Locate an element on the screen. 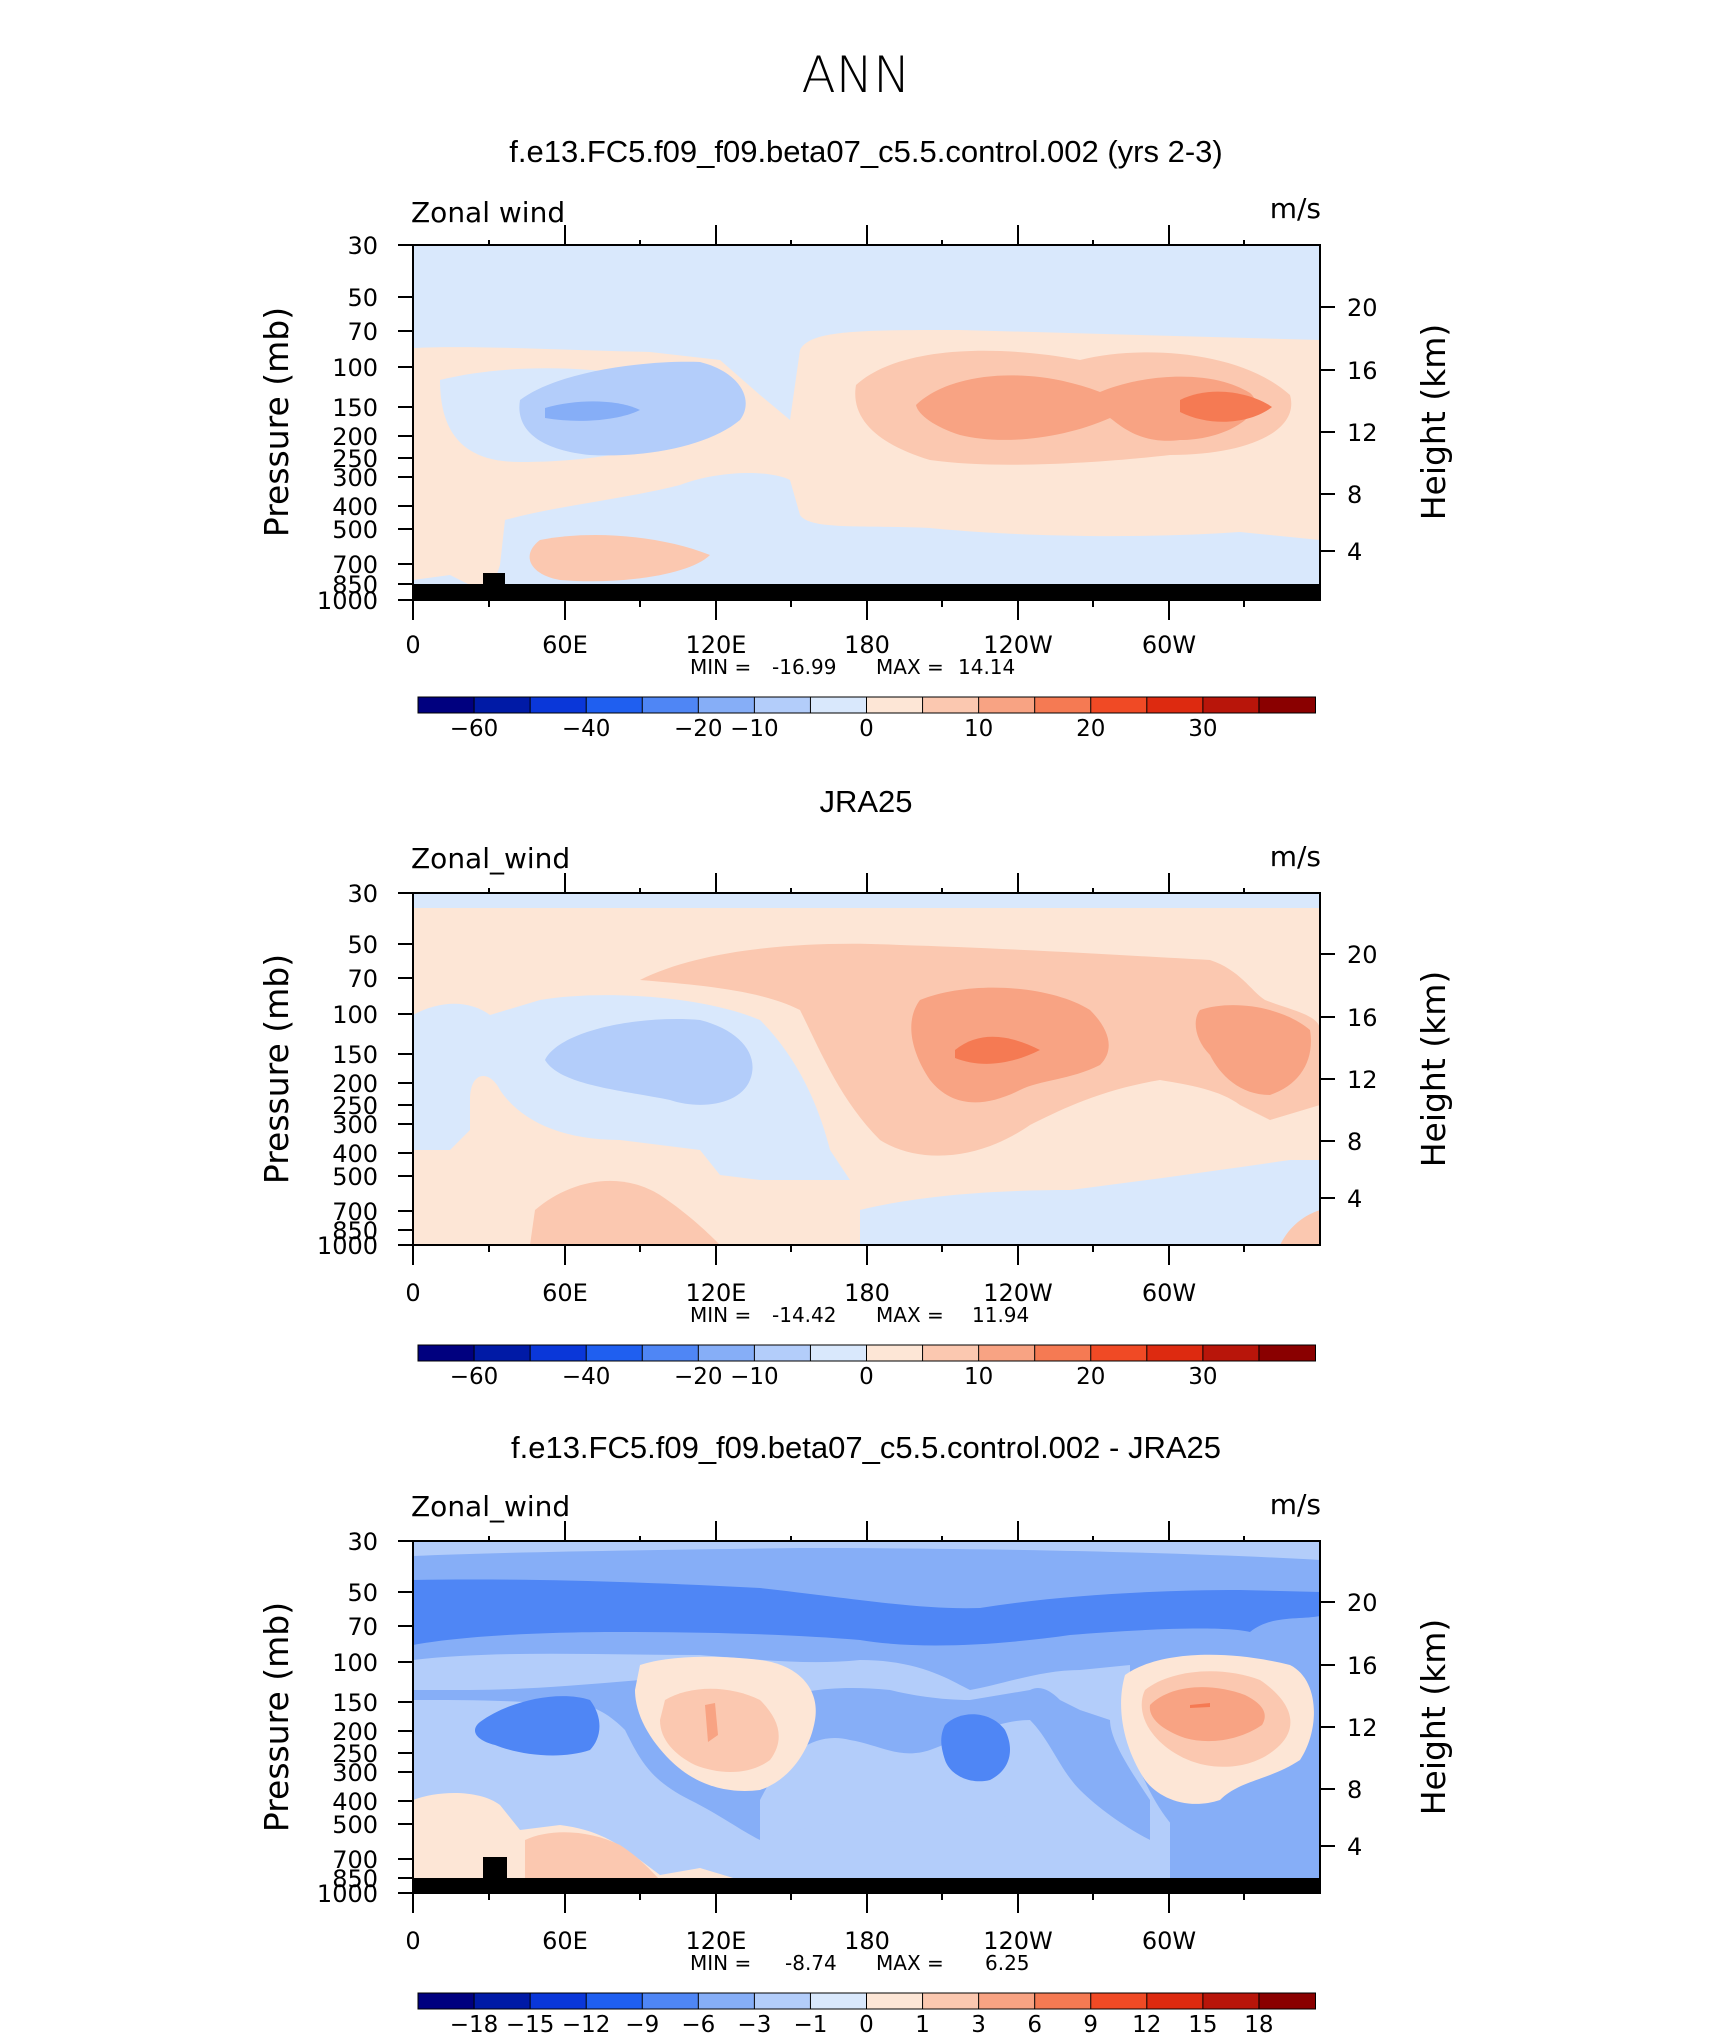 Image resolution: width=1710 pixels, height=2038 pixels. figure-title: ANN is located at coordinates (855, 75).